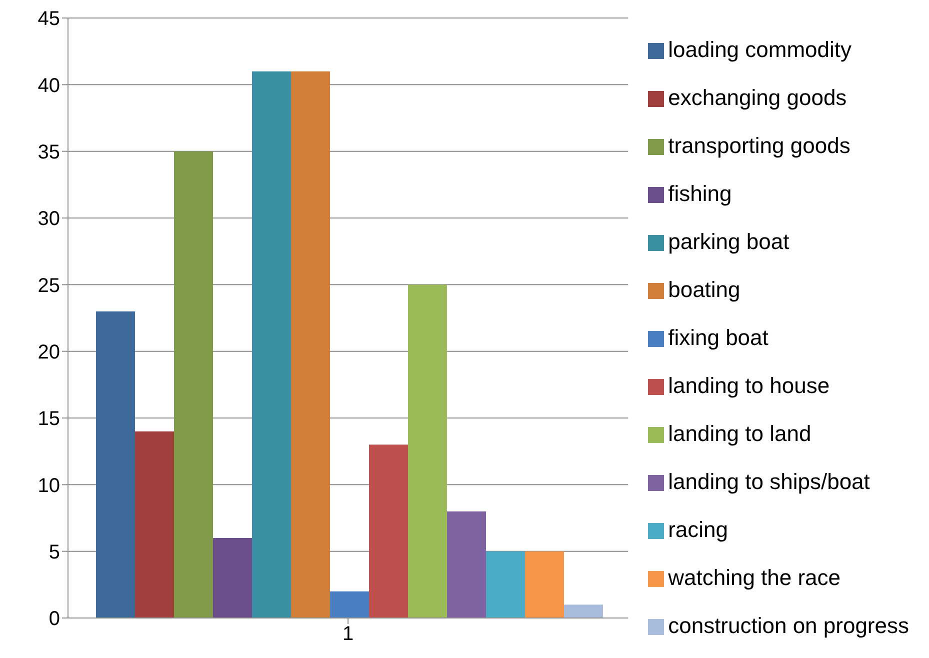 This screenshot has height=658, width=929. Describe the element at coordinates (54, 619) in the screenshot. I see `y-tick-label: 0` at that location.